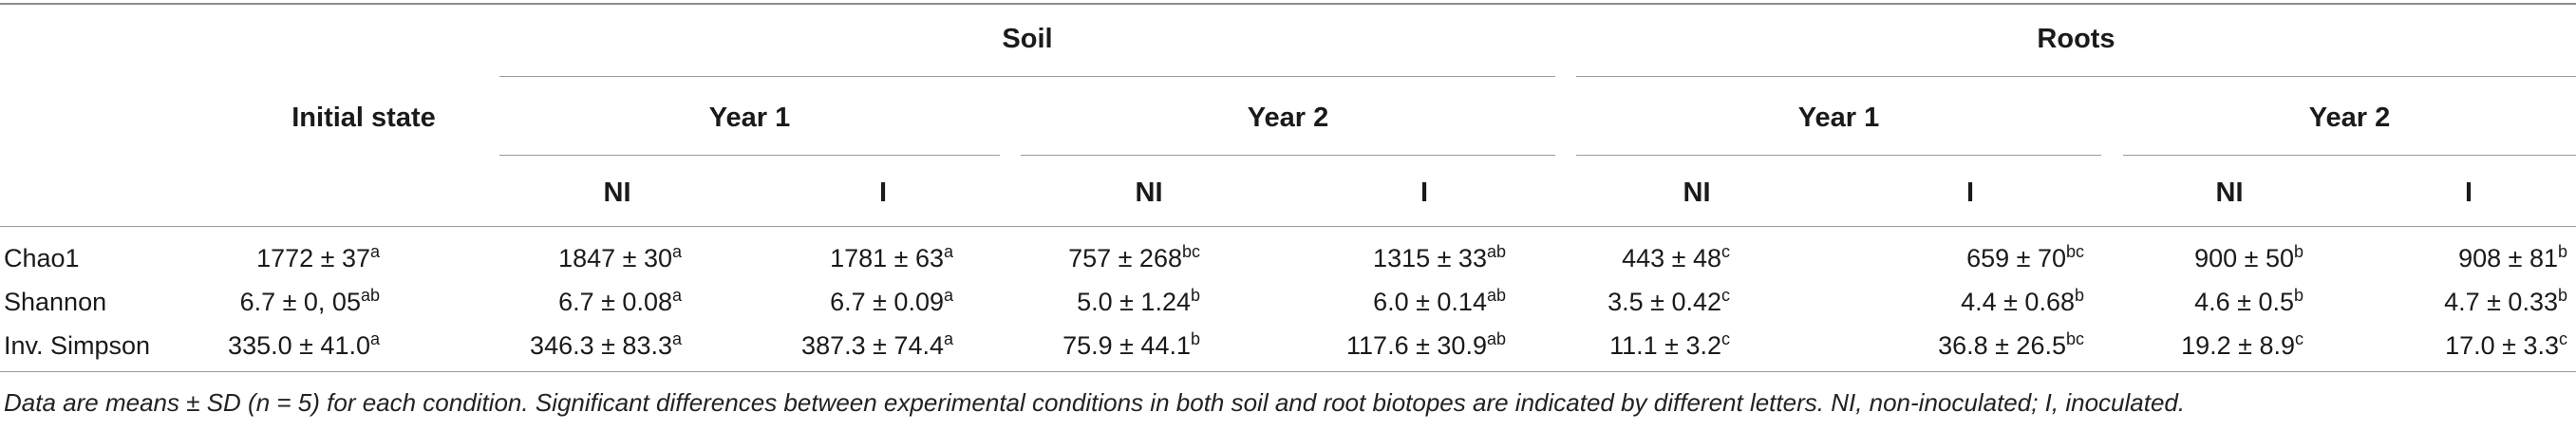  I want to click on table-cell: 659 ± 70bc, so click(2025, 257).